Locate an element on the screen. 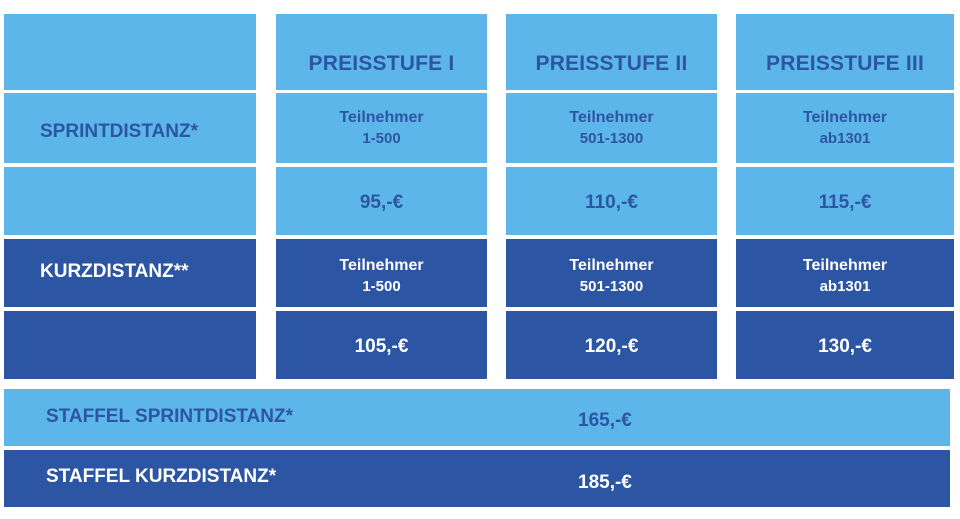 The image size is (960, 519). sprint-label-text: SPRINTDISTANZ* is located at coordinates (119, 131).